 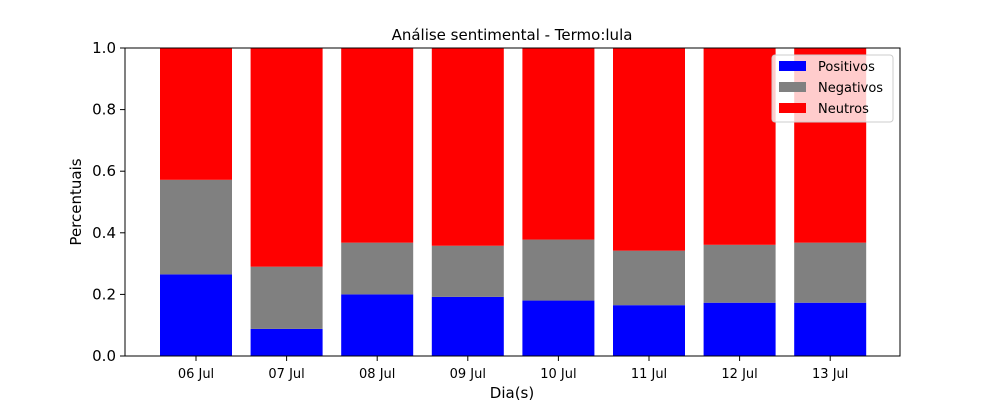 I want to click on y-tick-label: 1.0, so click(x=104, y=48).